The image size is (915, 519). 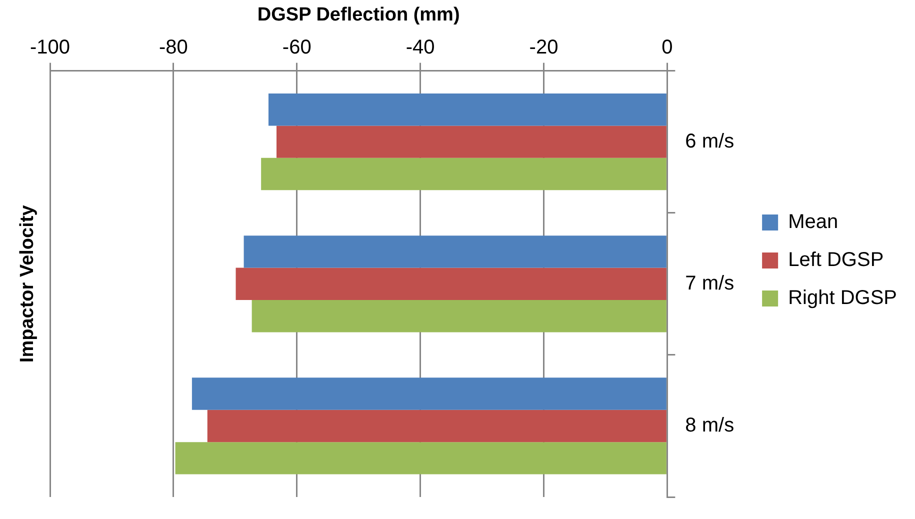 I want to click on x-axis-title: DGSP Deflection (mm), so click(x=358, y=15).